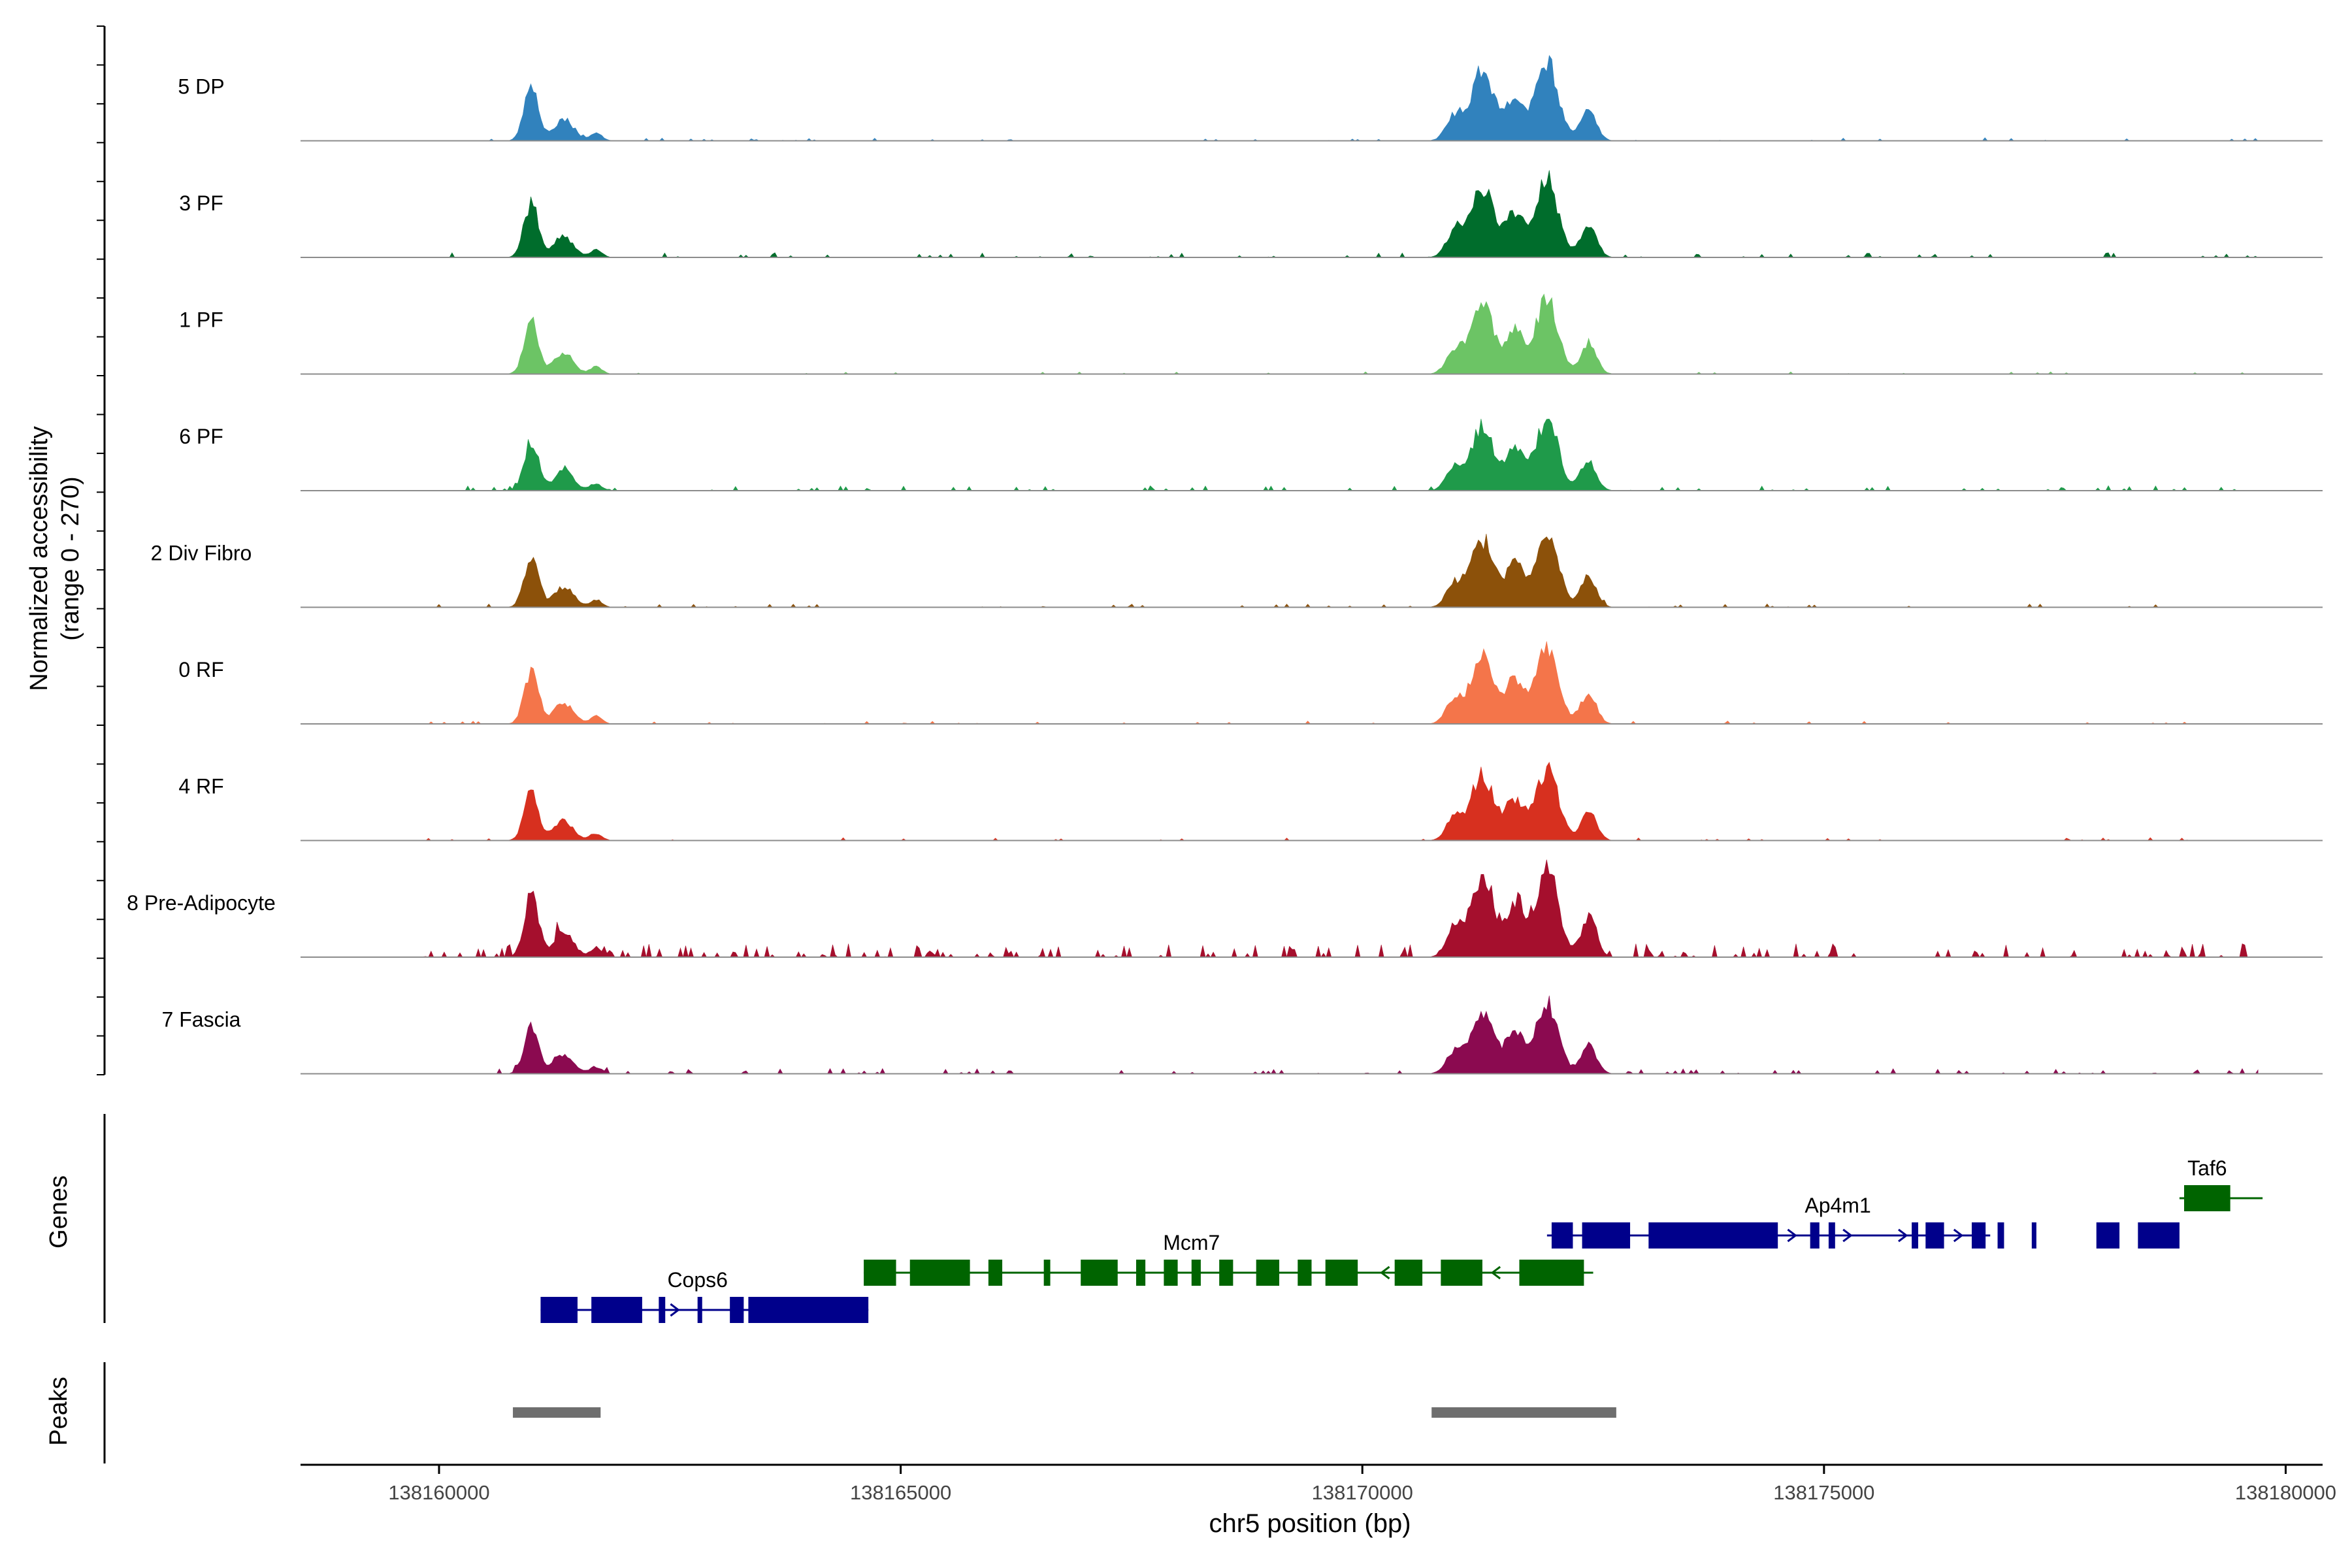 This screenshot has height=1568, width=2352. Describe the element at coordinates (697, 1280) in the screenshot. I see `gene-label: Cops6` at that location.